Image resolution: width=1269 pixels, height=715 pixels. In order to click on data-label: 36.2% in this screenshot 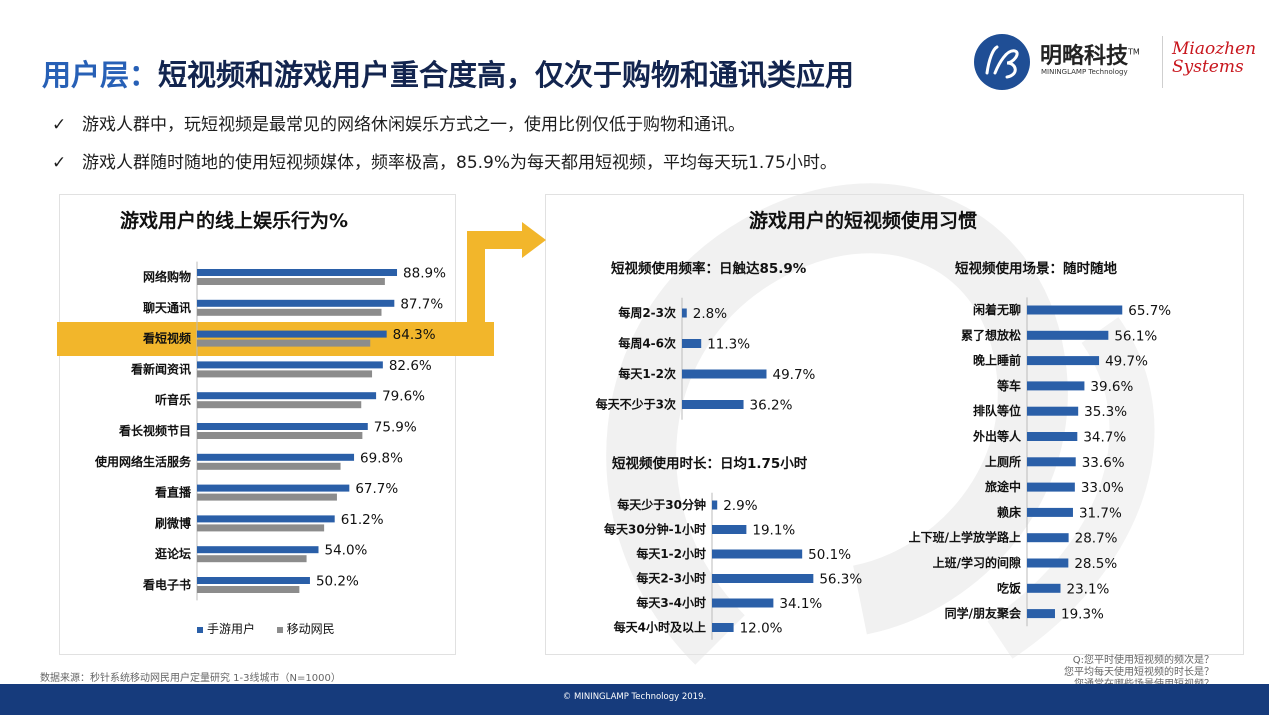, I will do `click(771, 406)`.